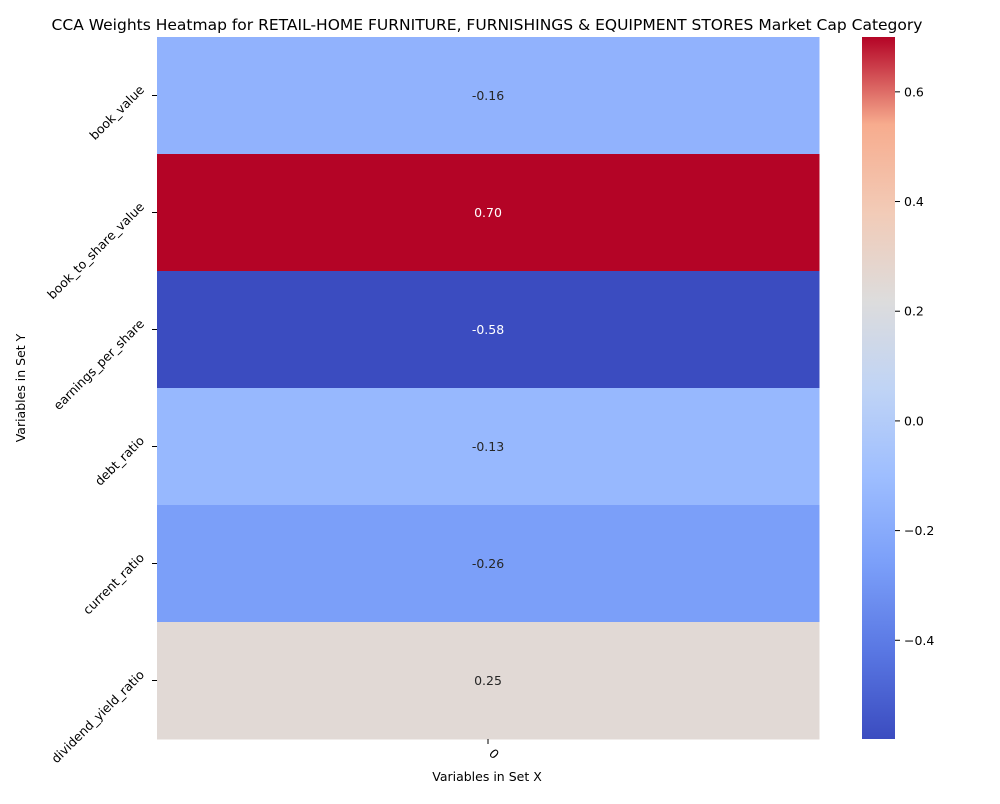 This screenshot has width=1000, height=804. I want to click on cell-value-label: 0.25, so click(488, 680).